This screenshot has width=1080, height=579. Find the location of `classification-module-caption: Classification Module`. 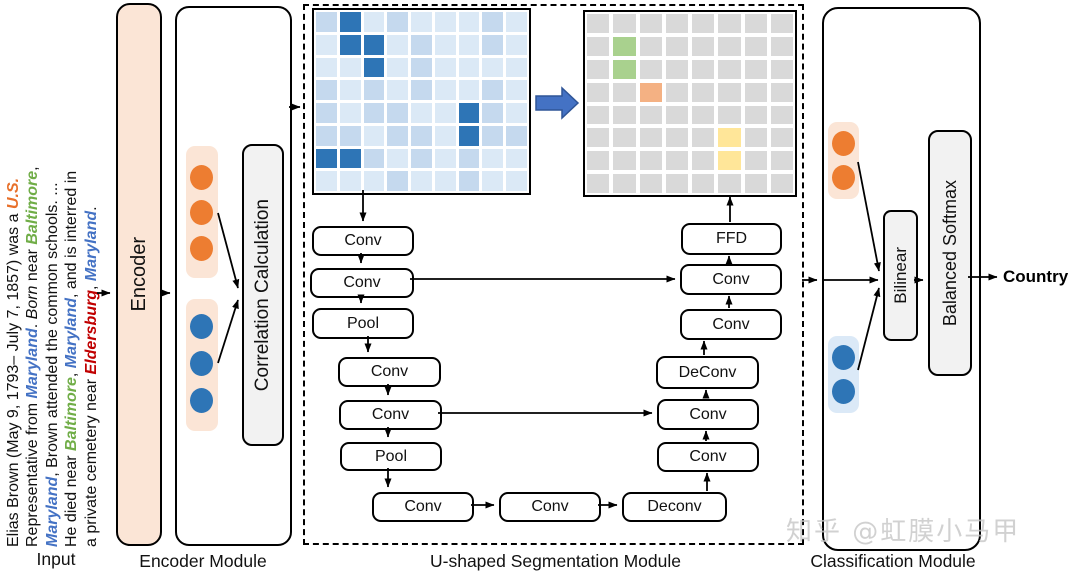

classification-module-caption: Classification Module is located at coordinates (893, 561).